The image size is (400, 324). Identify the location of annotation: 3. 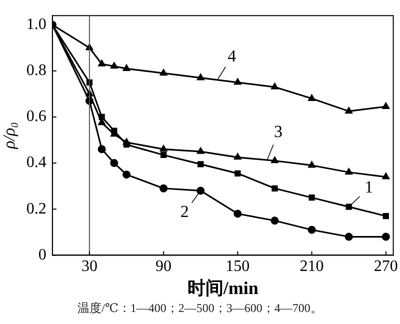
(278, 132).